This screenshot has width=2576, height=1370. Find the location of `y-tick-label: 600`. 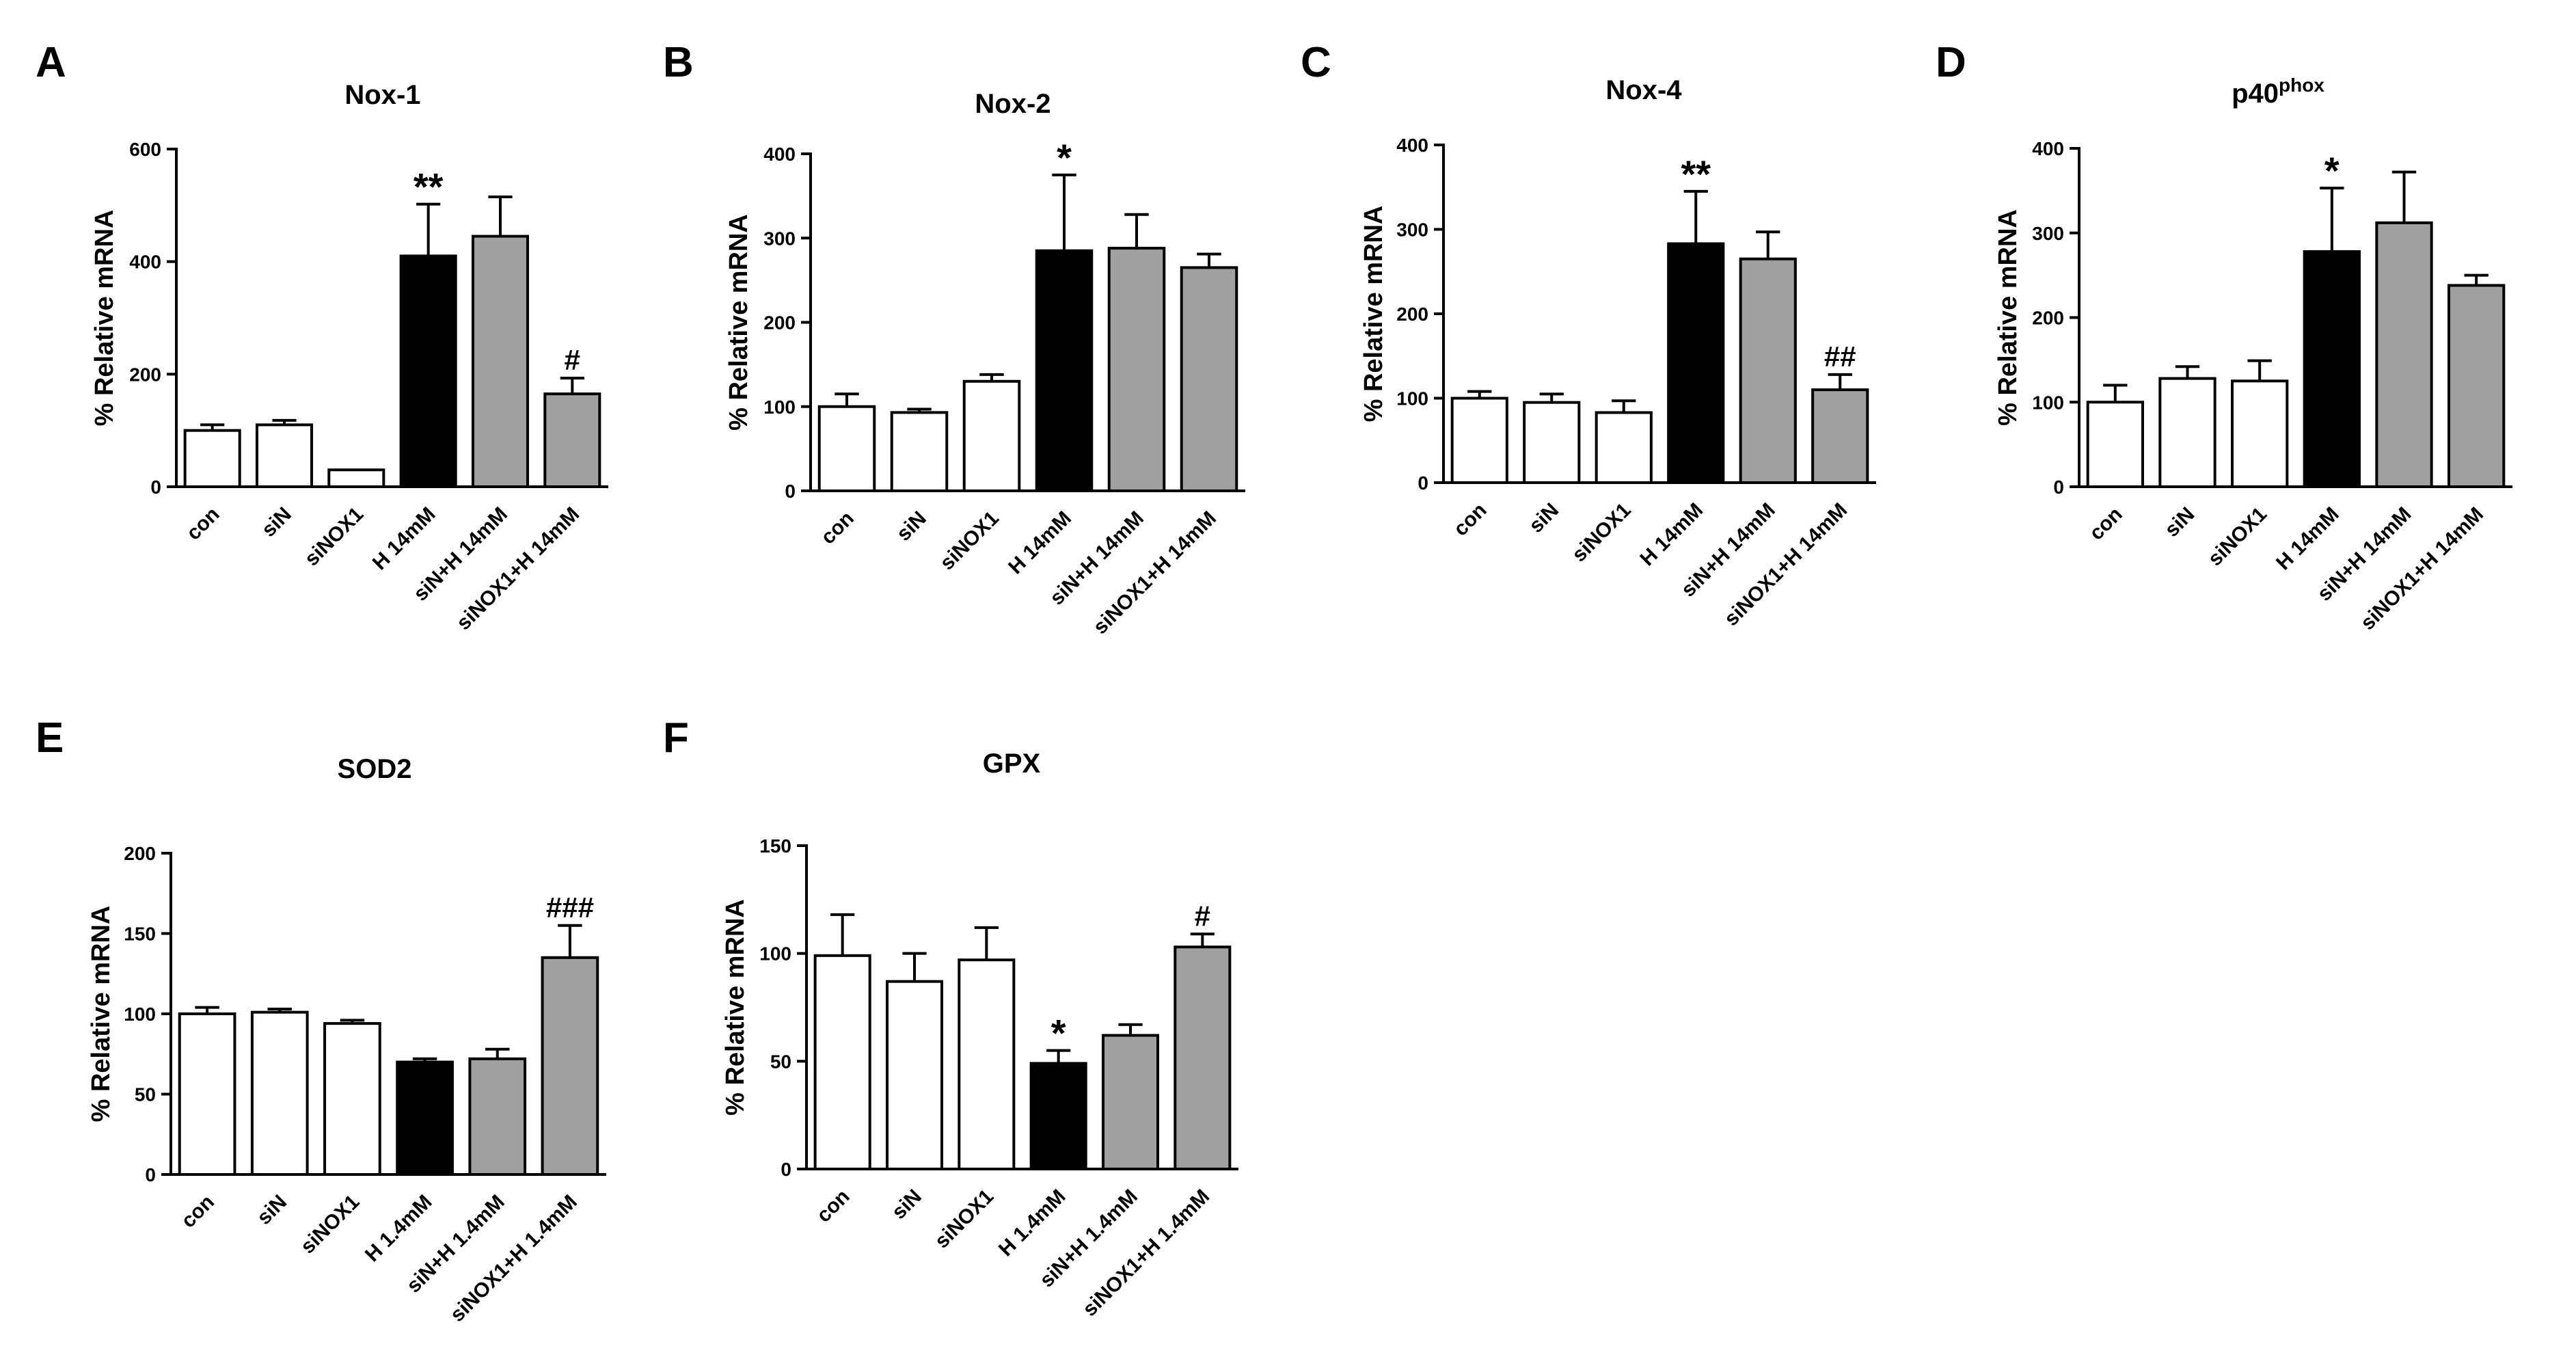

y-tick-label: 600 is located at coordinates (145, 149).